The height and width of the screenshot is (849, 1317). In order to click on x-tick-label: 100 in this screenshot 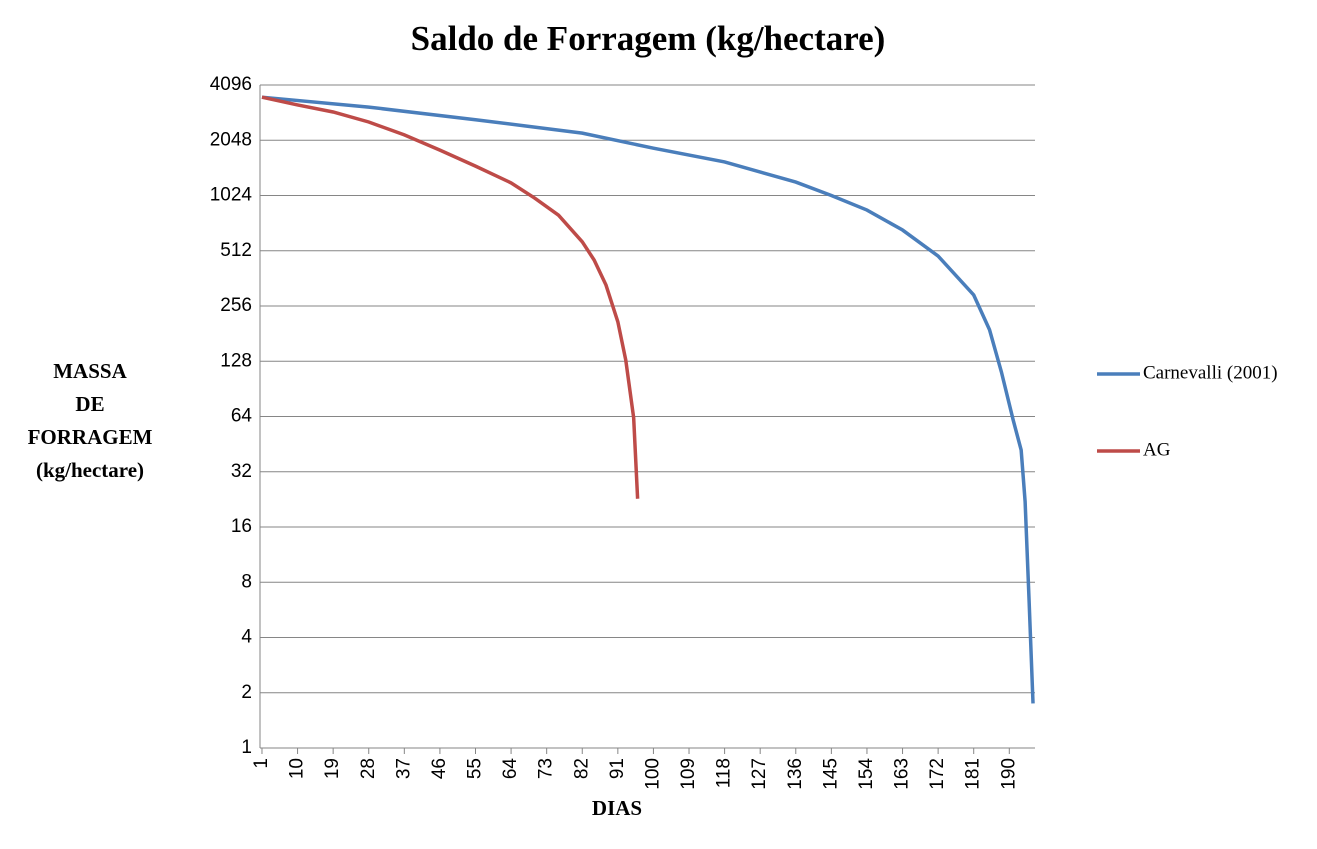, I will do `click(652, 774)`.